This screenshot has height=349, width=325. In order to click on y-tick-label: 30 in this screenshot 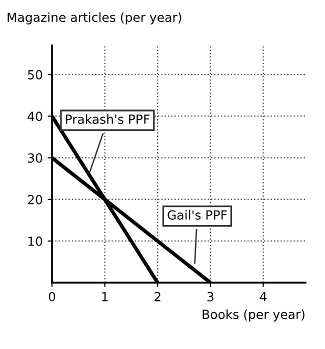, I will do `click(35, 158)`.